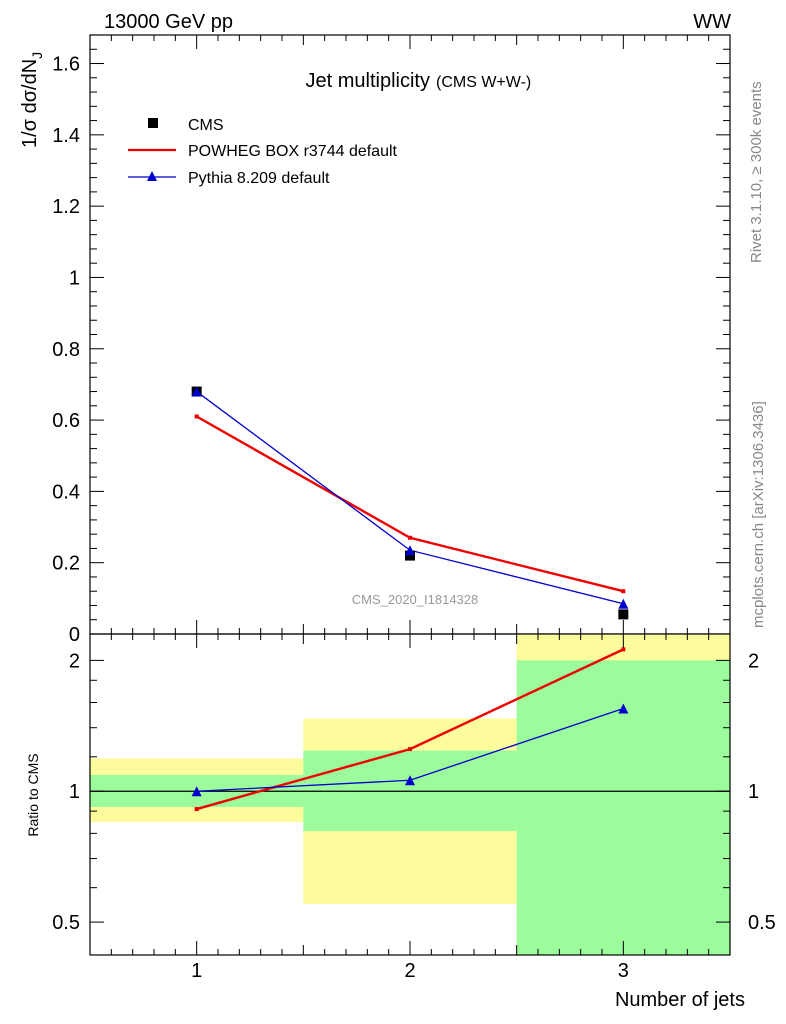  What do you see at coordinates (758, 514) in the screenshot?
I see `mcplots-side-label: mcplots.cern.ch [arXiv:1306.3436]` at bounding box center [758, 514].